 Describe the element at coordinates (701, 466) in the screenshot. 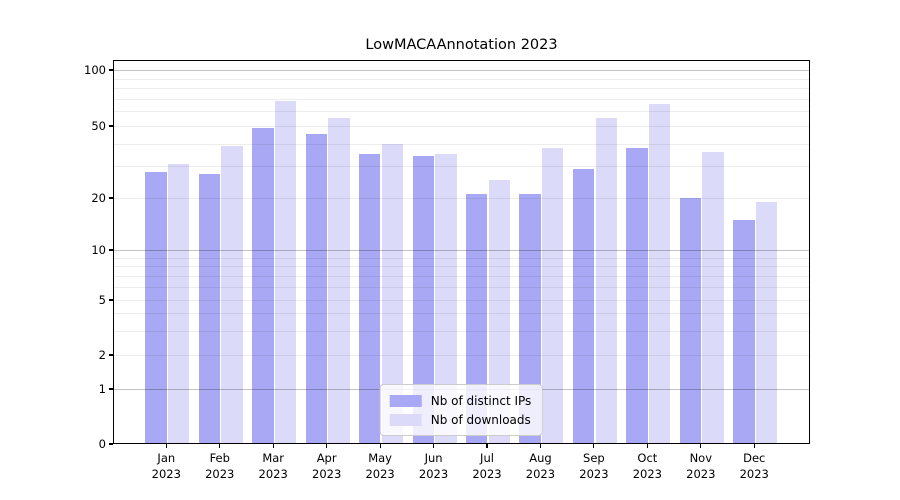

I see `x-tick-label-nov: Nov 2023` at that location.